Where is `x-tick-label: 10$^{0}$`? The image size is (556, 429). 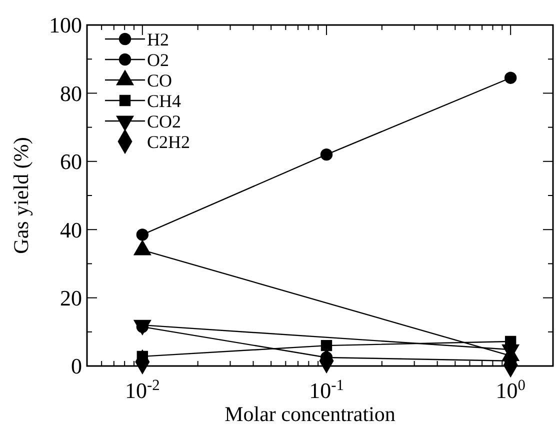 x-tick-label: 10$^{0}$ is located at coordinates (511, 389).